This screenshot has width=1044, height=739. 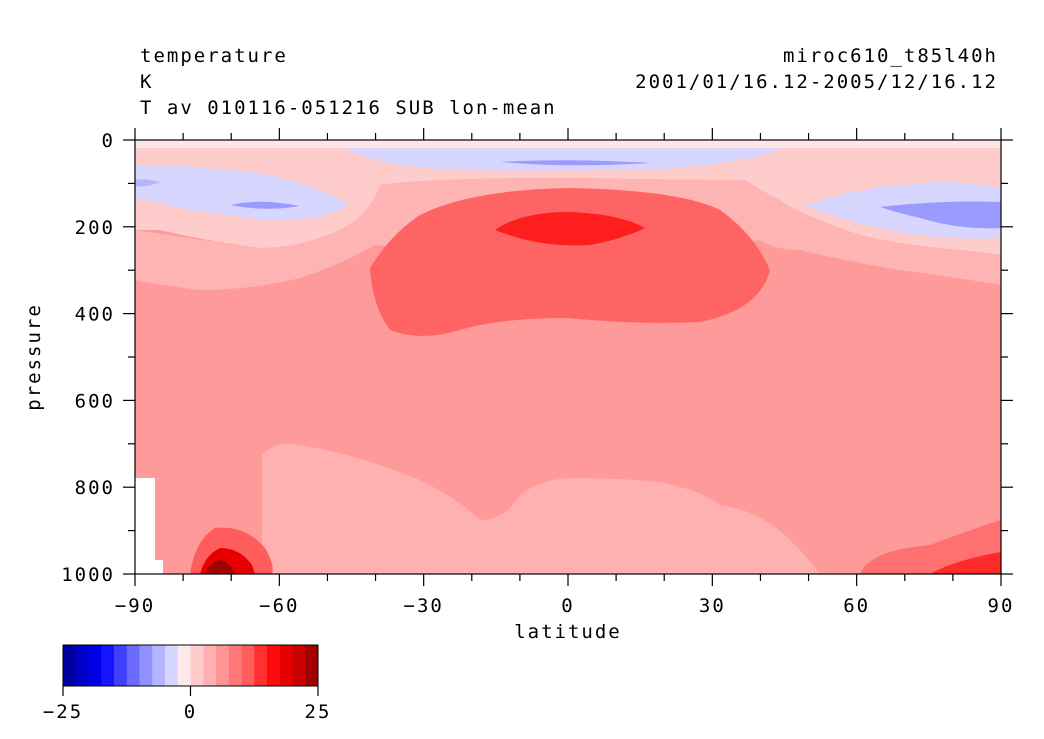 What do you see at coordinates (279, 606) in the screenshot?
I see `x-tick-label: −60` at bounding box center [279, 606].